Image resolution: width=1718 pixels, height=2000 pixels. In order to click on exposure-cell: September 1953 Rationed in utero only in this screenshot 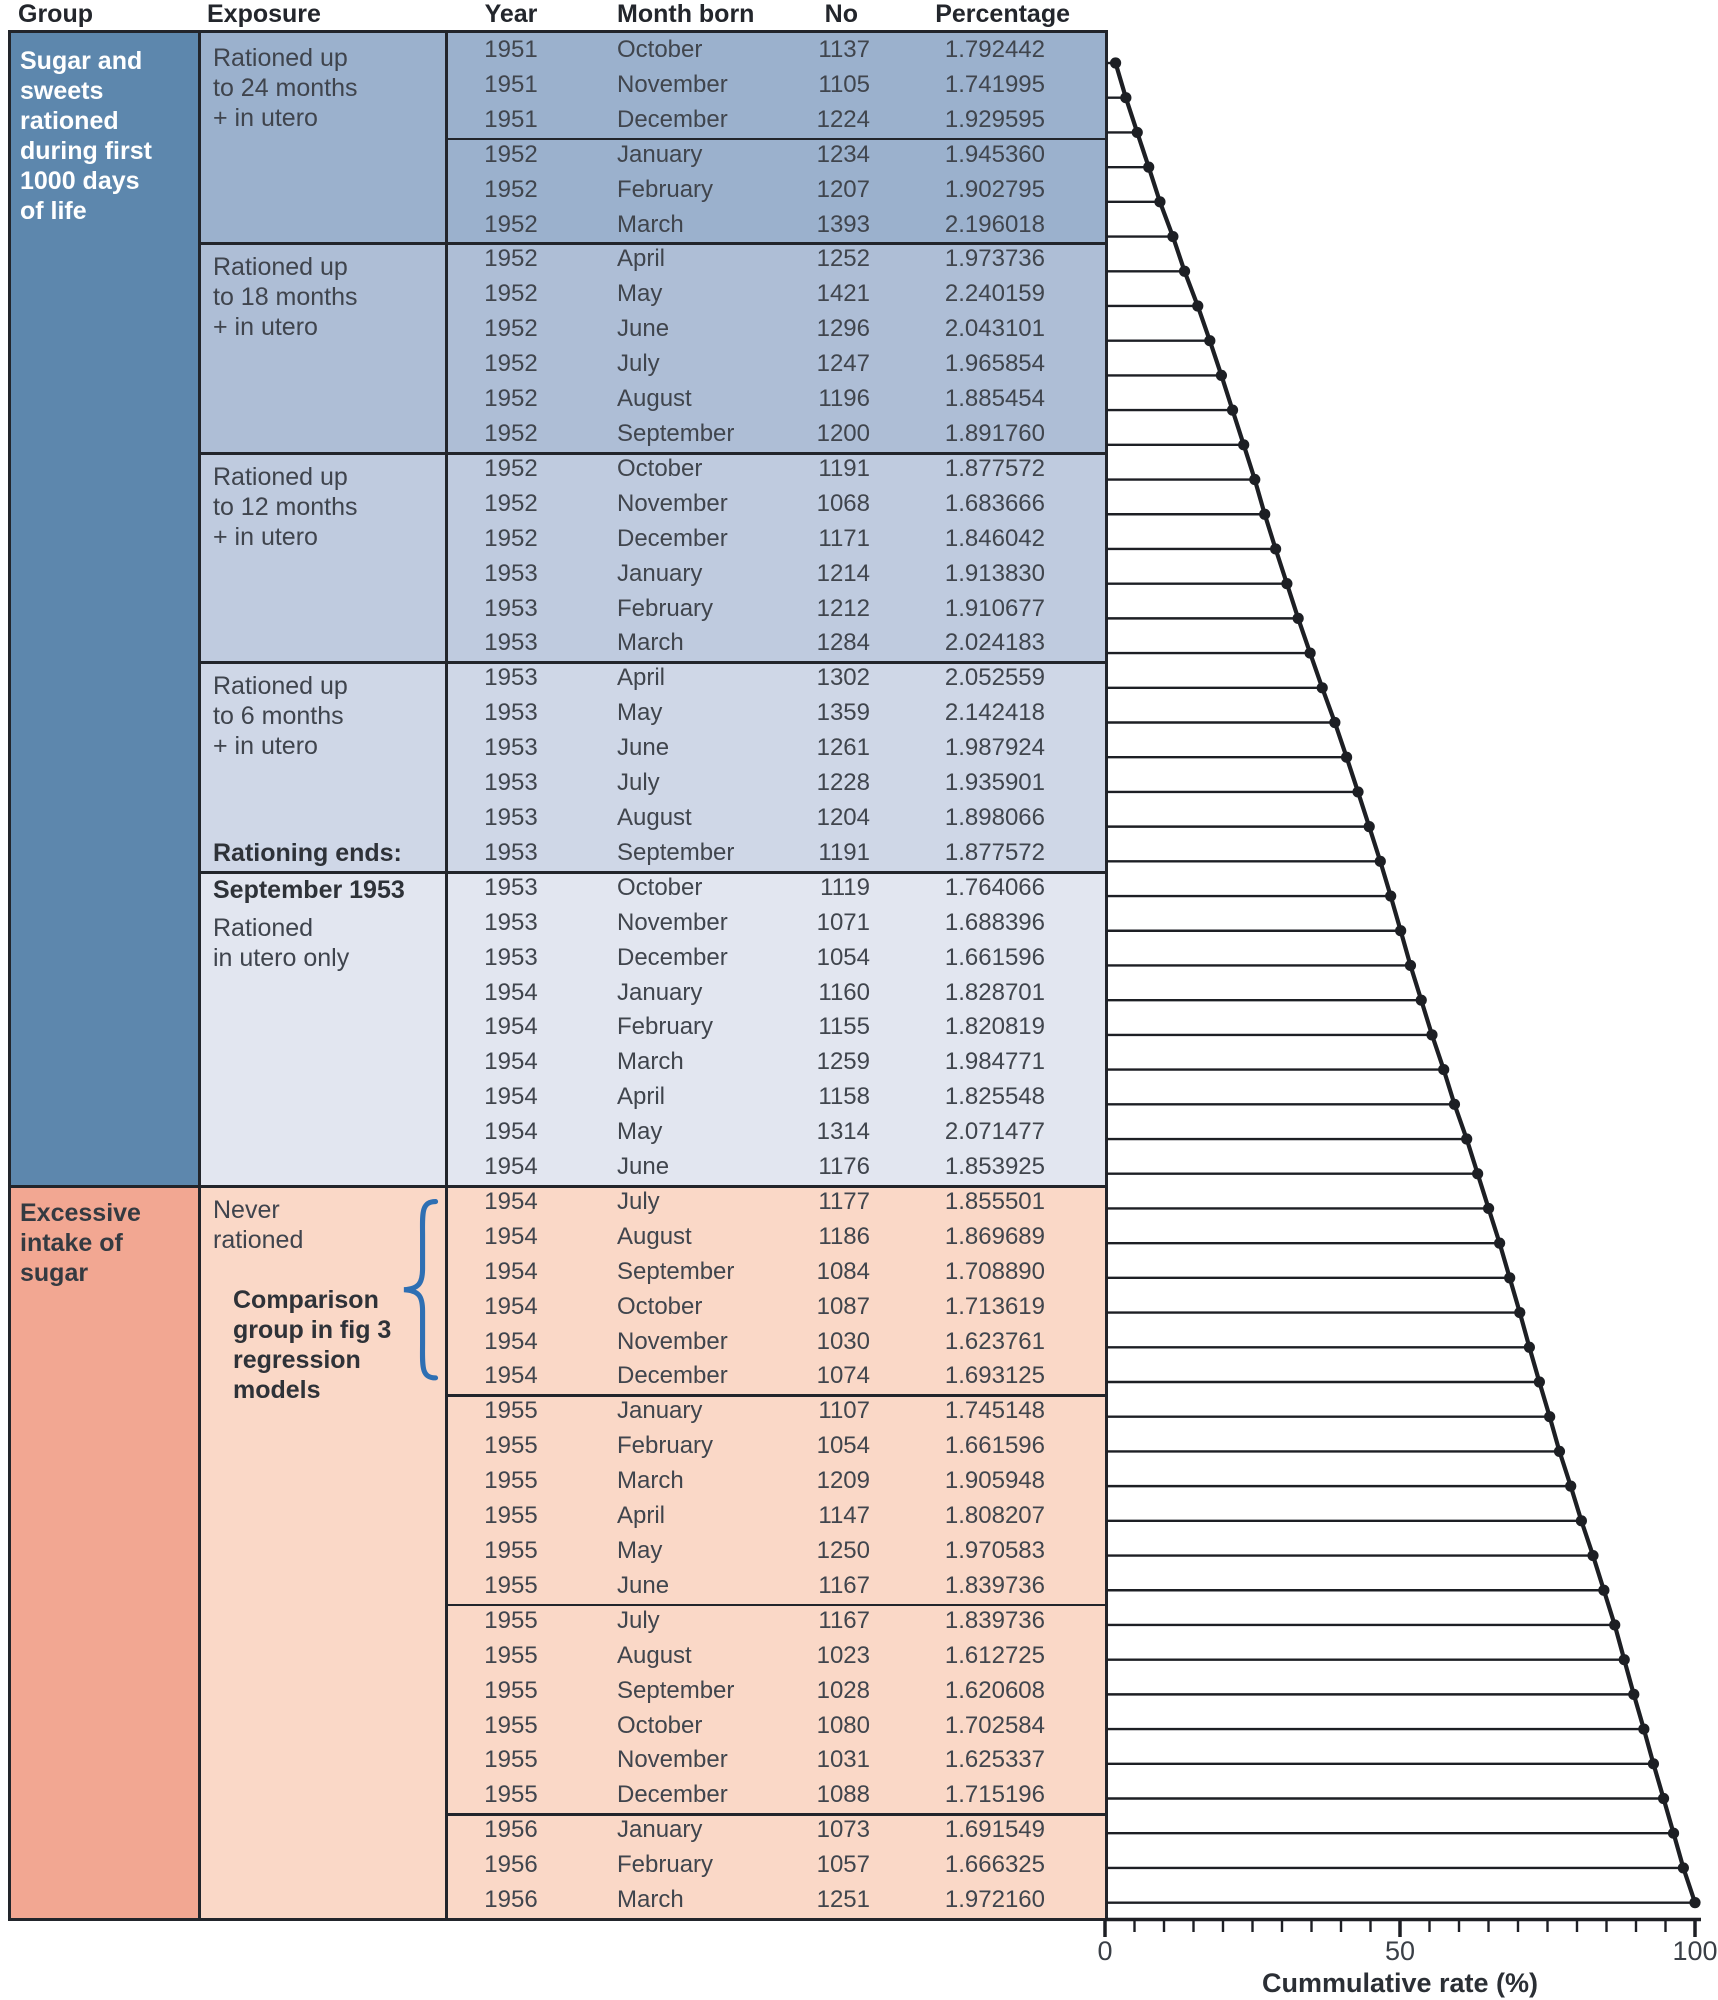, I will do `click(321, 1028)`.